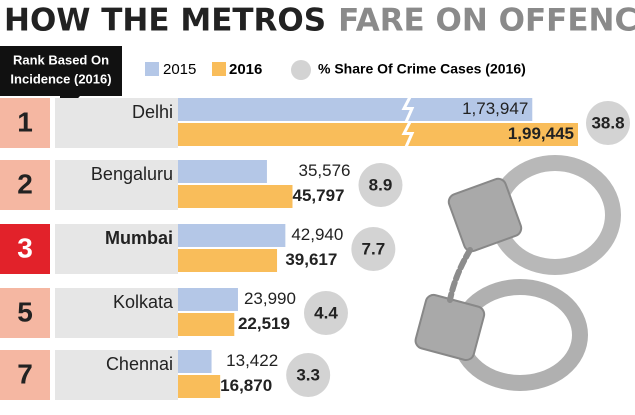  Describe the element at coordinates (317, 234) in the screenshot. I see `value-label: 42,940` at that location.